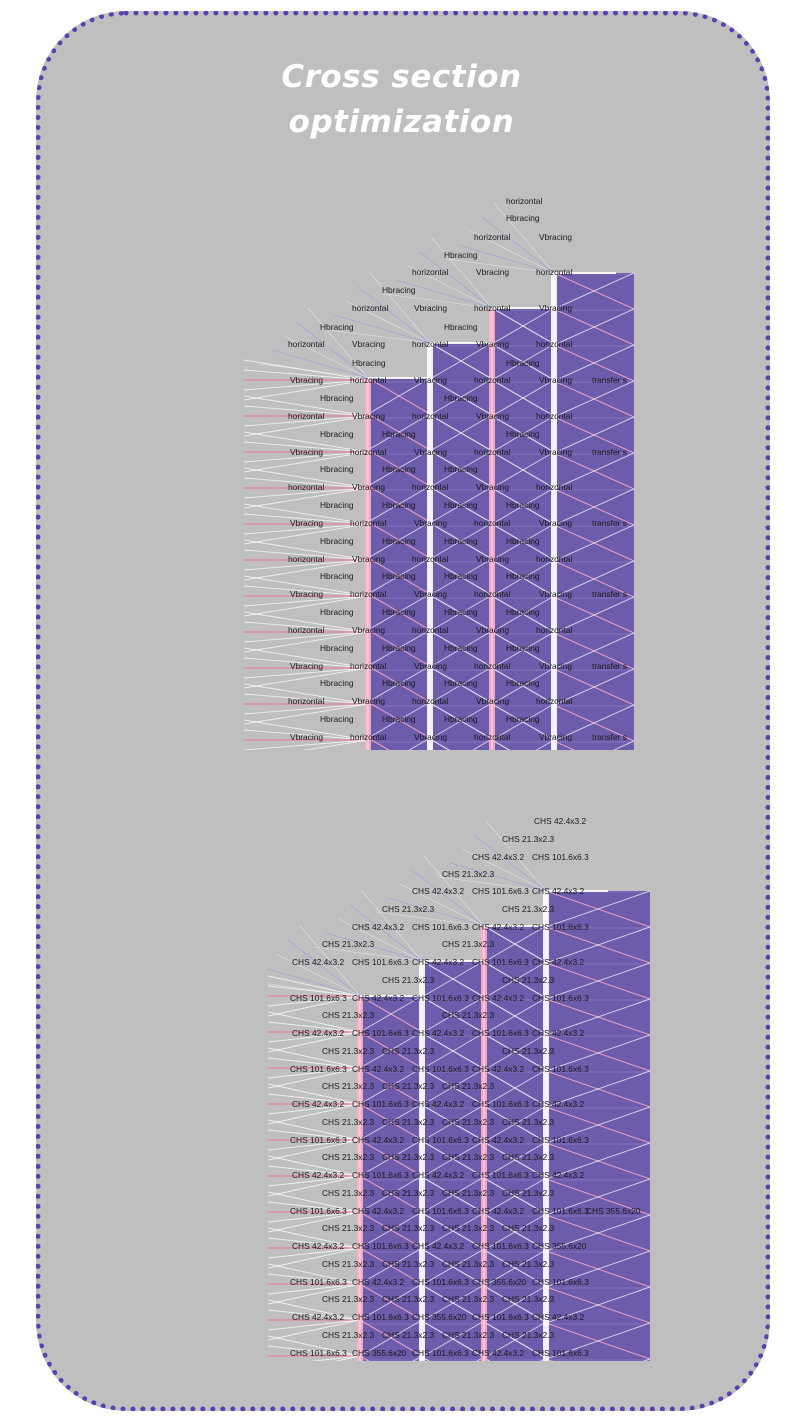 The image size is (803, 1428). Describe the element at coordinates (501, 511) in the screenshot. I see `building-volume` at that location.